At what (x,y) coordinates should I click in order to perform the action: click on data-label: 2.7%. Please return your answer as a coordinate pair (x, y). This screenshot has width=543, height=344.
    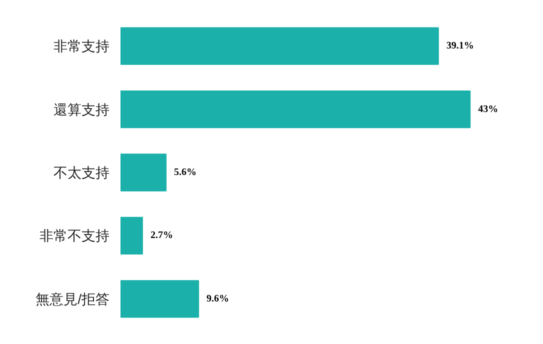
    Looking at the image, I should click on (161, 236).